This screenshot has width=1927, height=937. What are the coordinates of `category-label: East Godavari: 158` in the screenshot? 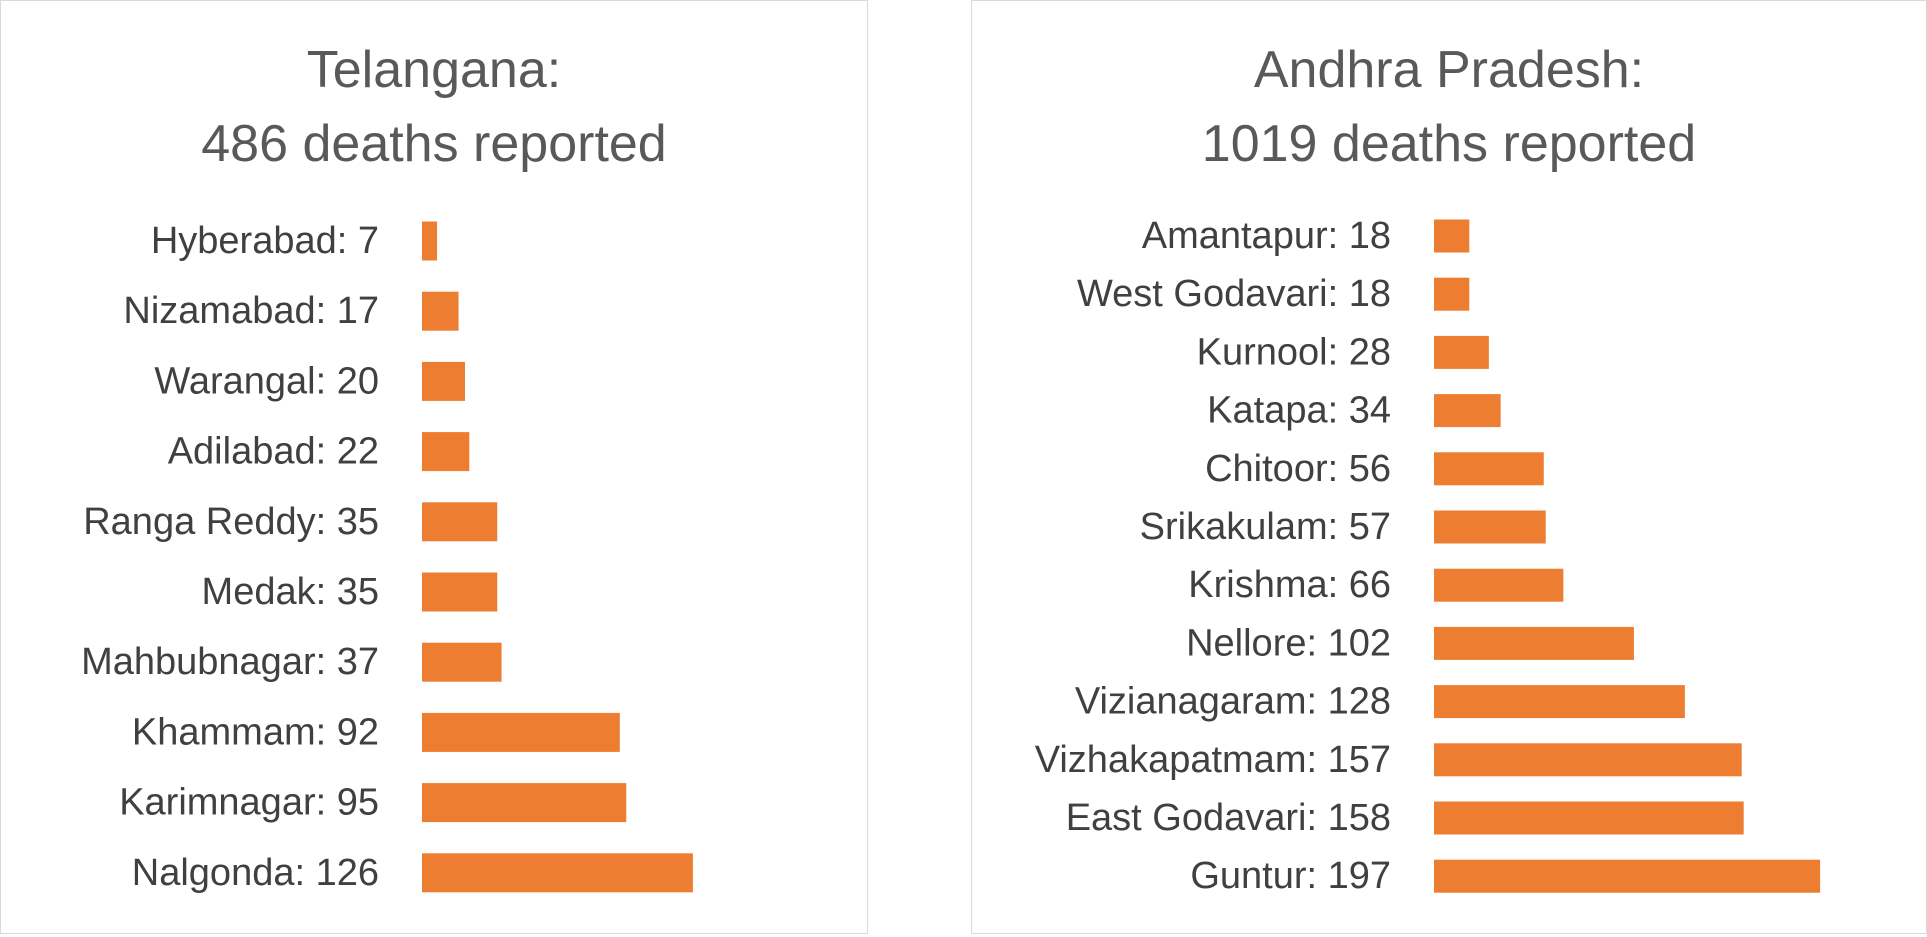 It's located at (1228, 818).